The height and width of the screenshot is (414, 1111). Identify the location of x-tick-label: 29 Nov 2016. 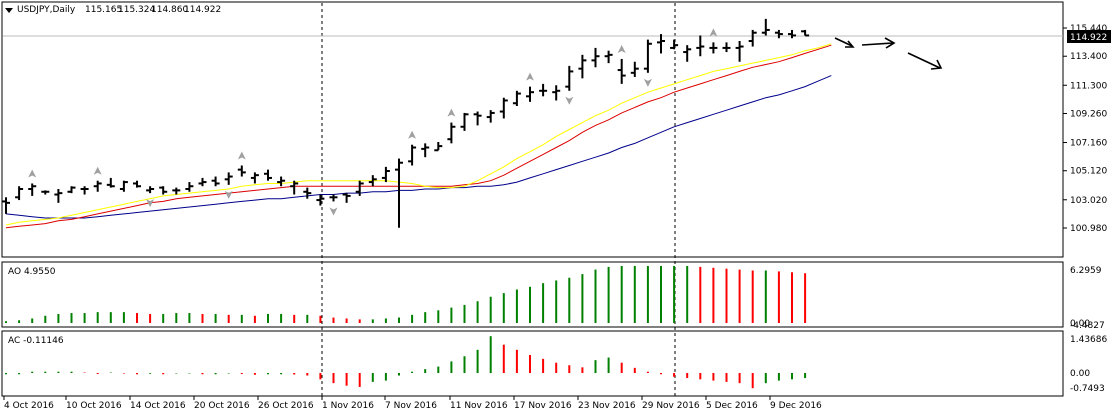
(671, 406).